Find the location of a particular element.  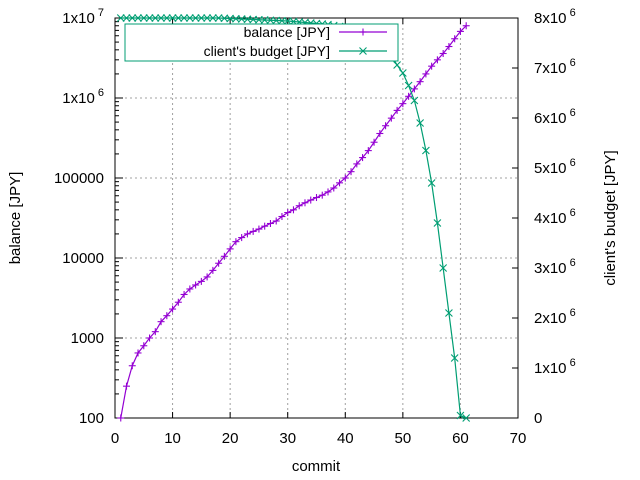

y2-tick-label: 7x10 6 is located at coordinates (555, 67).